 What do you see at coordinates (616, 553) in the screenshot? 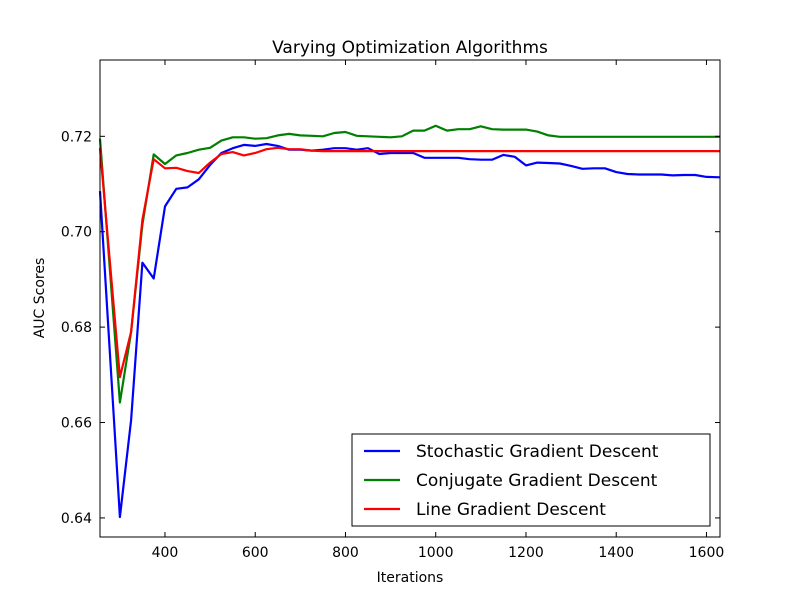
I see `x-tick-label: 1400` at bounding box center [616, 553].